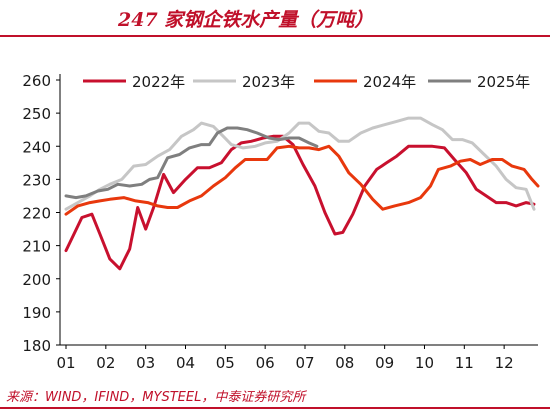 Image resolution: width=550 pixels, height=412 pixels. I want to click on y-tick-label: 190, so click(36, 313).